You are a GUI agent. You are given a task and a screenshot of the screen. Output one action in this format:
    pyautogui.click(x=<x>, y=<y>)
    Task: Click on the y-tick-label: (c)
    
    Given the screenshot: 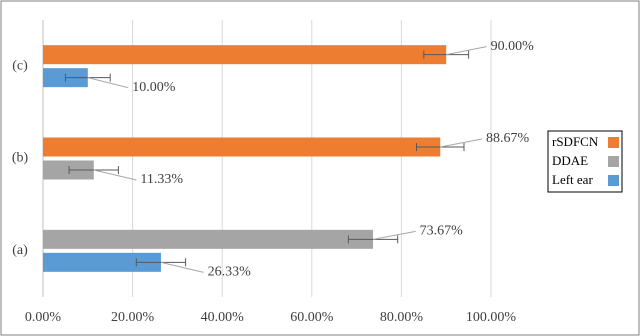 What is the action you would take?
    pyautogui.click(x=20, y=65)
    